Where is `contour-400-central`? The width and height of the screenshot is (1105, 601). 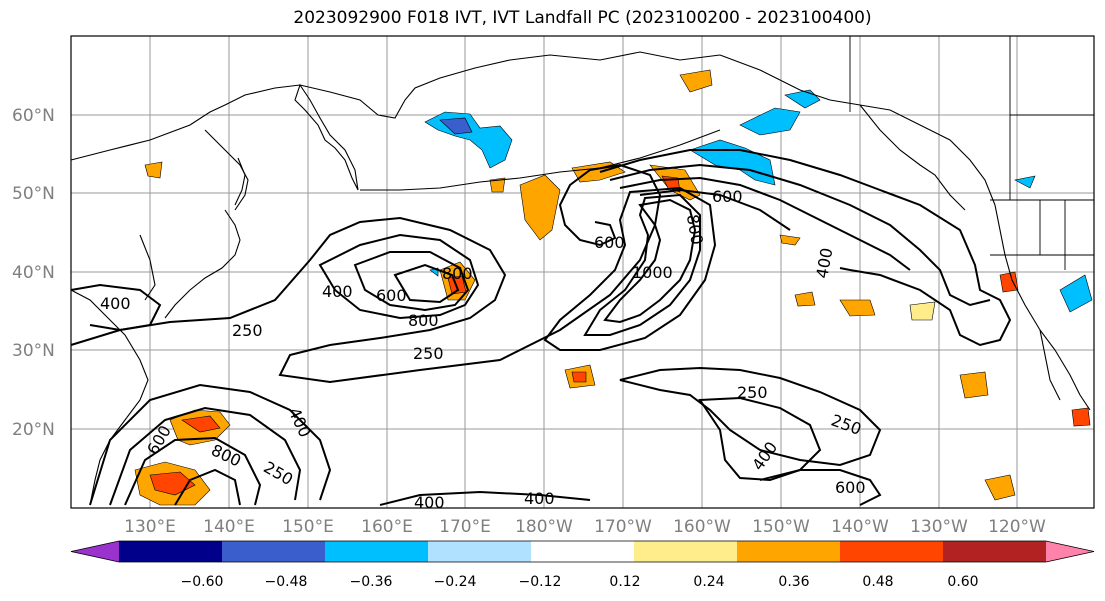
contour-400-central is located at coordinates (399, 276).